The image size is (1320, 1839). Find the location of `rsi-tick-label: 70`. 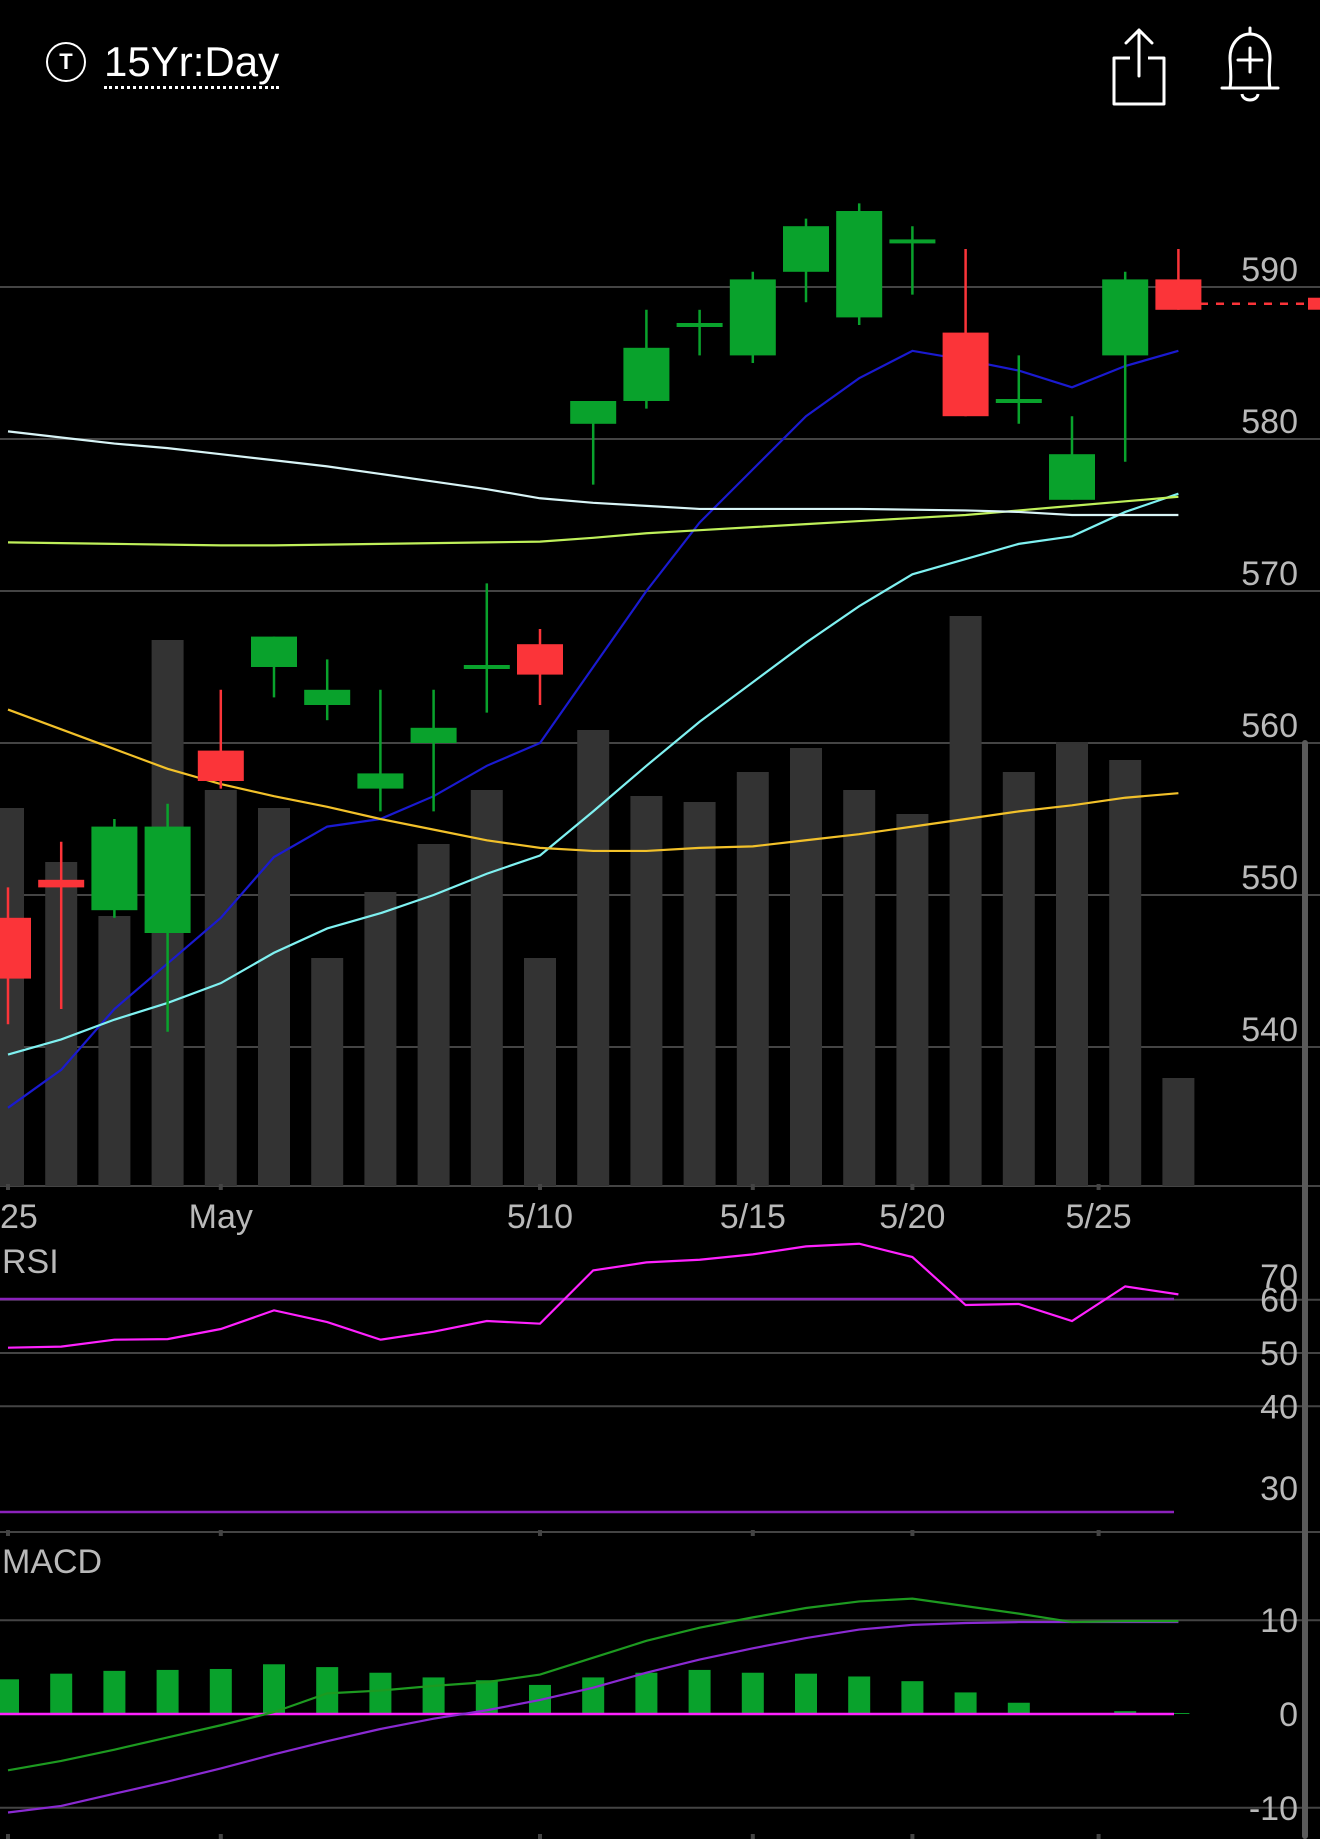

rsi-tick-label: 70 is located at coordinates (1279, 1277).